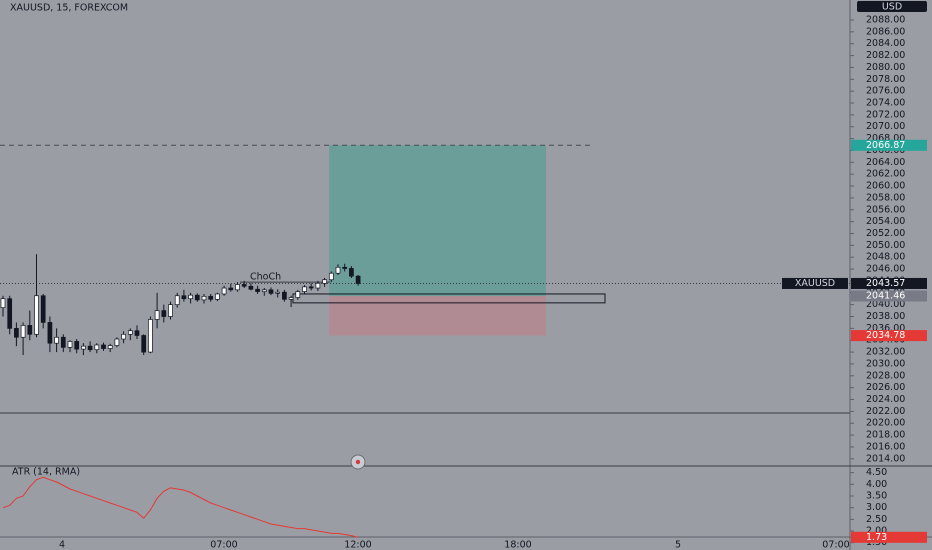 Image resolution: width=932 pixels, height=550 pixels. I want to click on atr-tick-label: 4.50, so click(876, 472).